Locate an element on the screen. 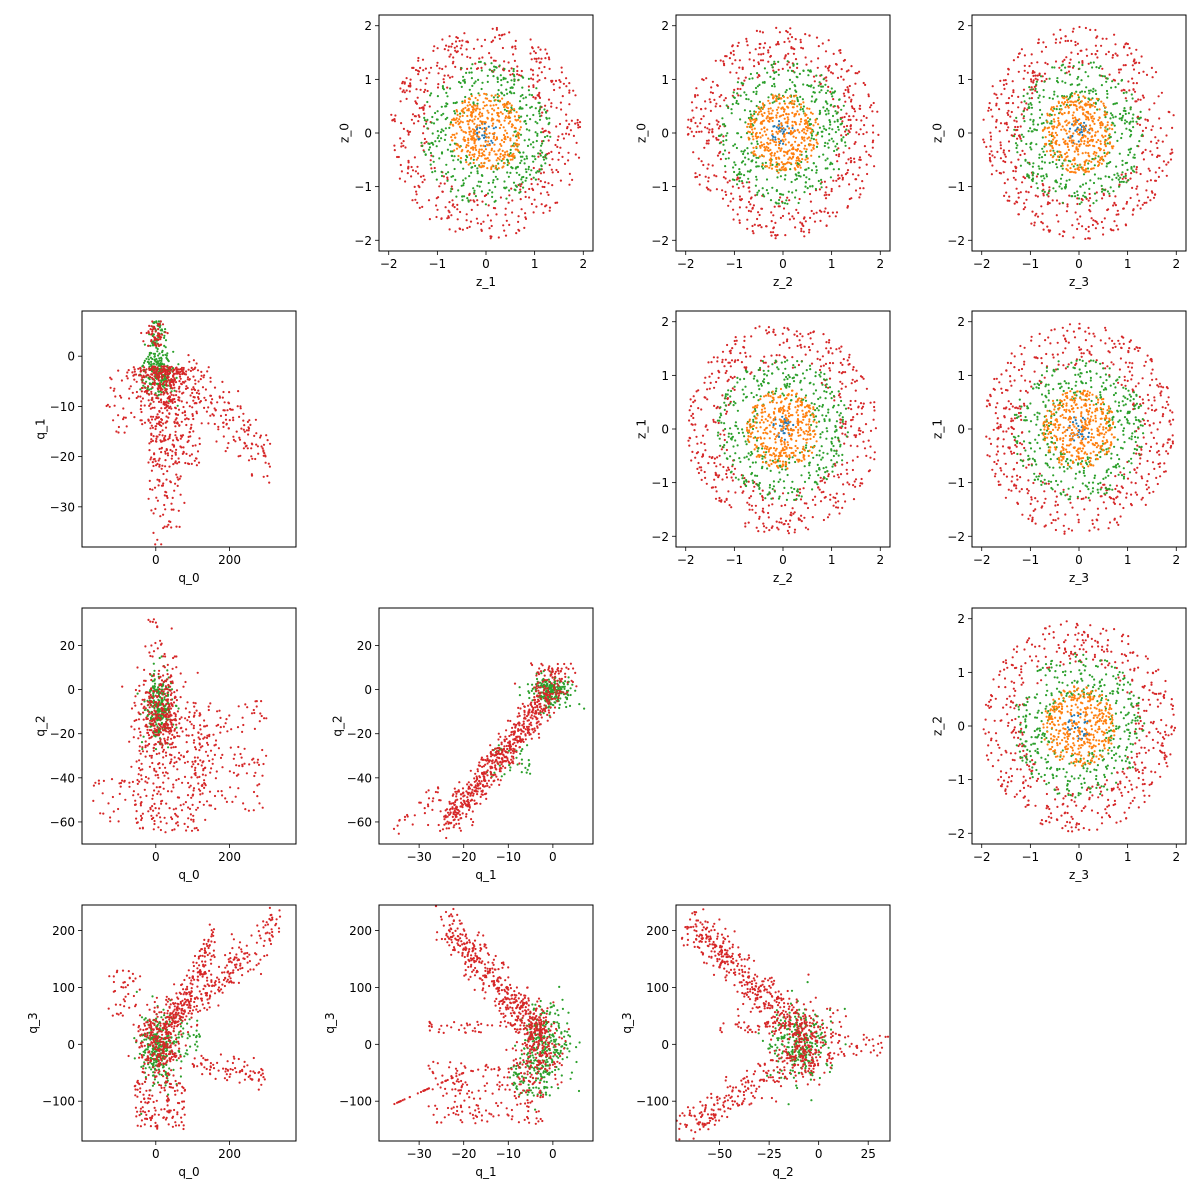  x-tick-label: 2 is located at coordinates (880, 264).